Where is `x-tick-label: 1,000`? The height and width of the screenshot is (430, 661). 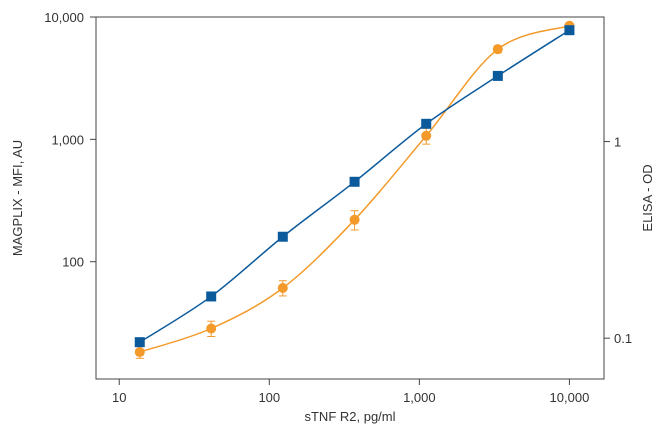
x-tick-label: 1,000 is located at coordinates (419, 397).